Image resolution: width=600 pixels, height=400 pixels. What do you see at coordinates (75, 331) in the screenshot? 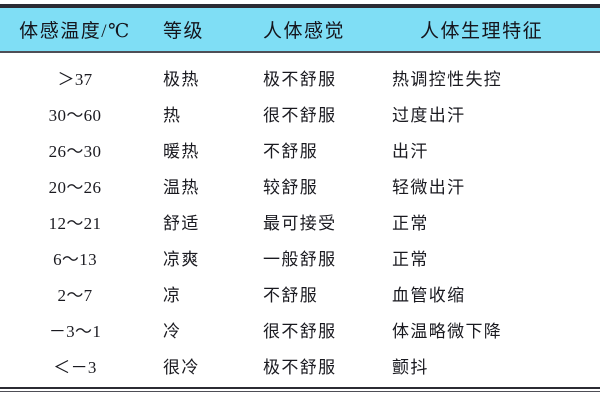
I see `cell-temperature: －3～1` at bounding box center [75, 331].